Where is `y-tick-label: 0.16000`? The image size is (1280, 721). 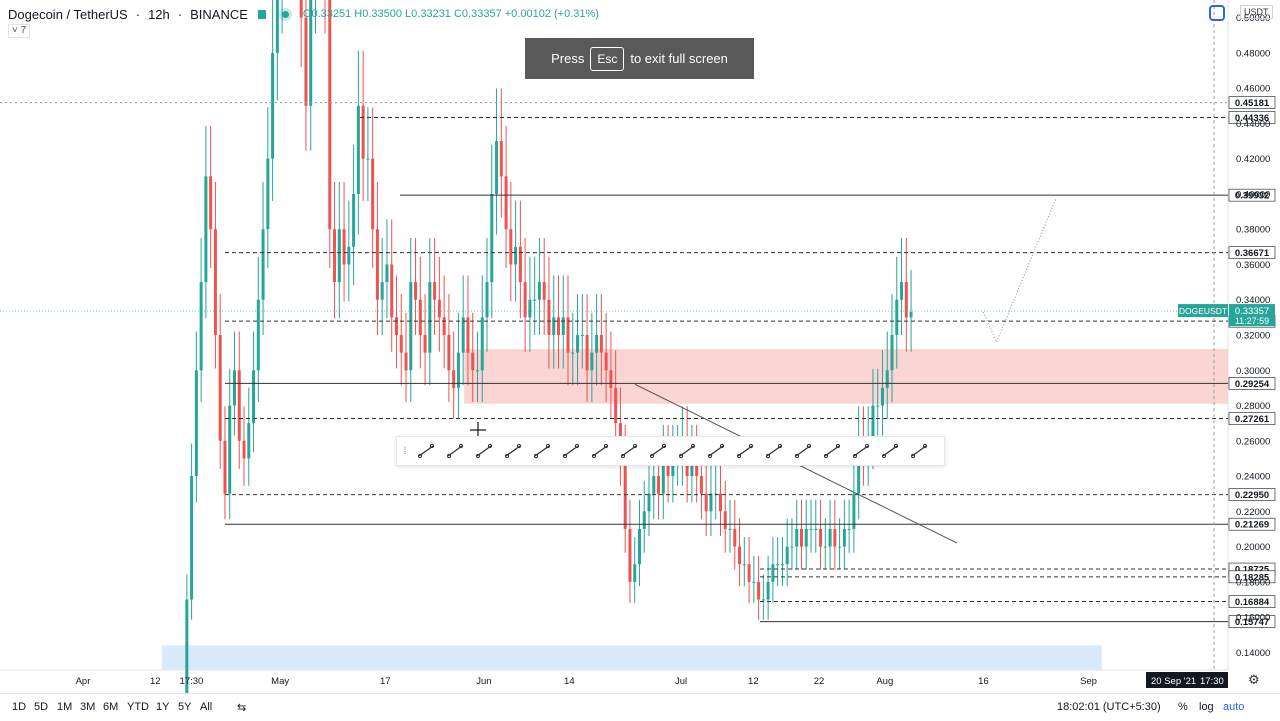
y-tick-label: 0.16000 is located at coordinates (1253, 618).